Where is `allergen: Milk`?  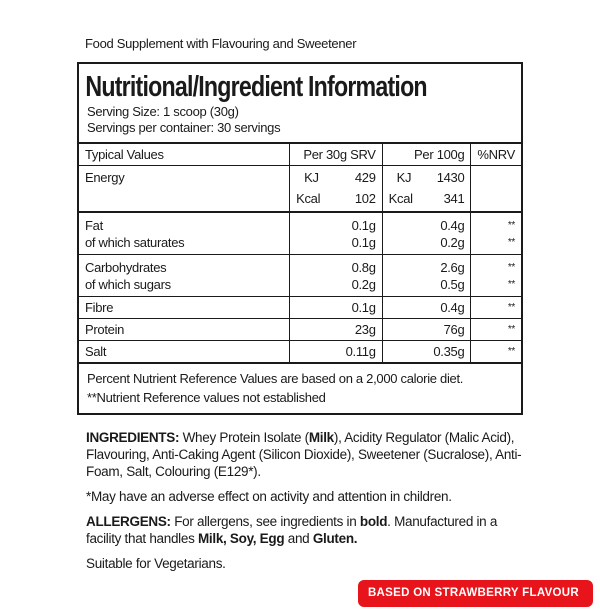
allergen: Milk is located at coordinates (321, 437).